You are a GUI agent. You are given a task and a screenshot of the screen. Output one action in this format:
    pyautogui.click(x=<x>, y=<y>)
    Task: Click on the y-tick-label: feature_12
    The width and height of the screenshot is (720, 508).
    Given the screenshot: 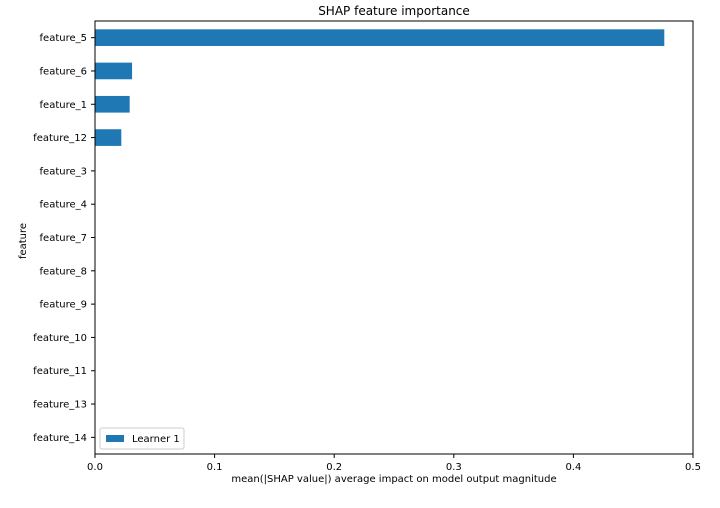 What is the action you would take?
    pyautogui.click(x=60, y=138)
    